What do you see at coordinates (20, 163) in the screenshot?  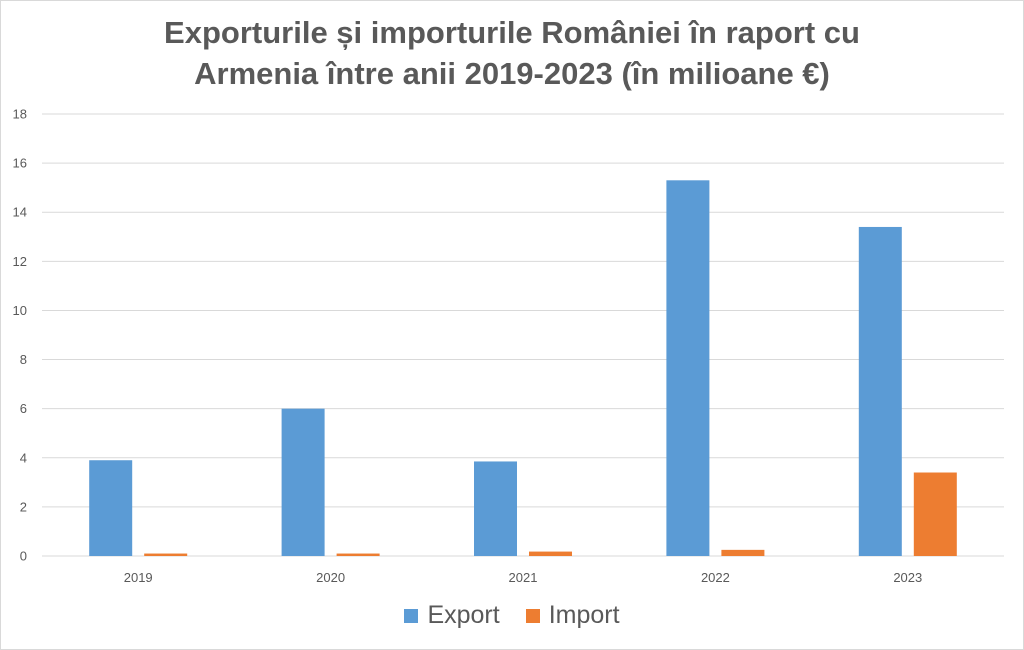 I see `y-tick-label: 16` at bounding box center [20, 163].